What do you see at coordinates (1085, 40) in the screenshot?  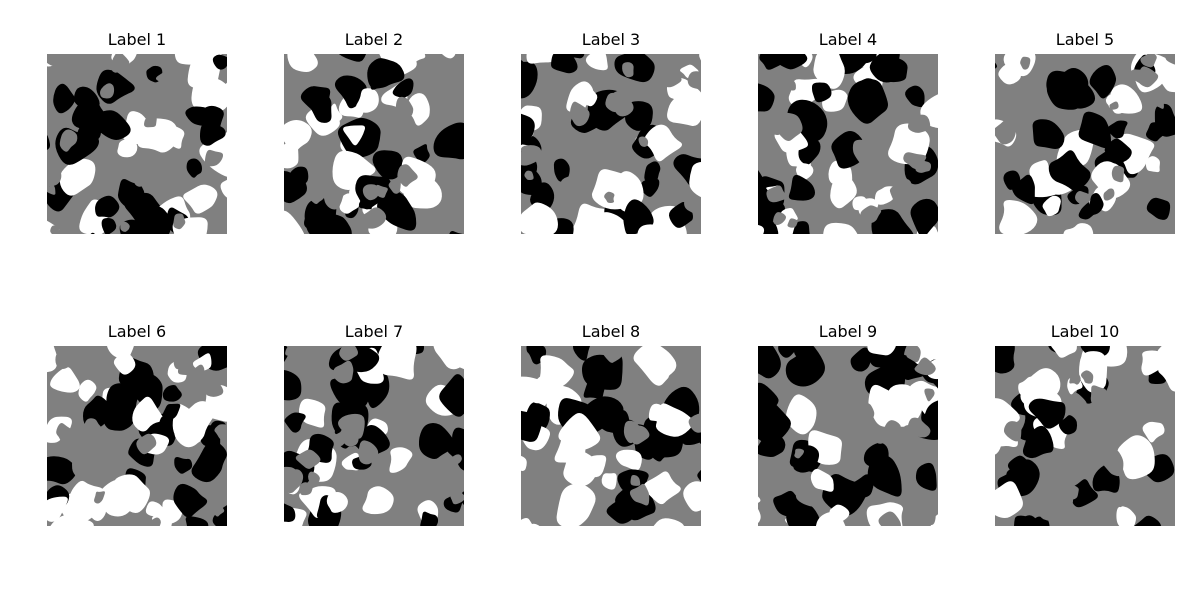 I see `panel-title: Label 5` at bounding box center [1085, 40].